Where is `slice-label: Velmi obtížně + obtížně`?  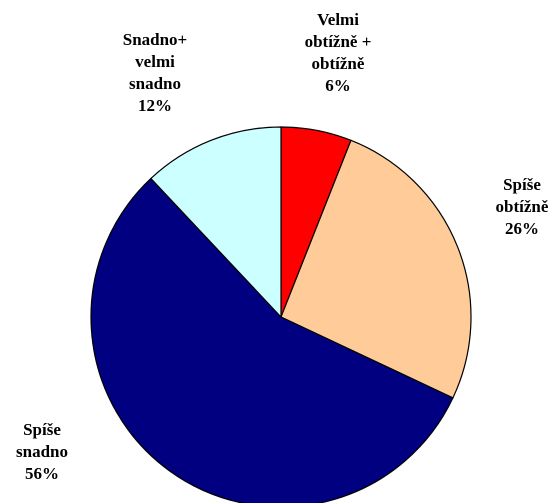
slice-label: Velmi obtížně + obtížně is located at coordinates (338, 41).